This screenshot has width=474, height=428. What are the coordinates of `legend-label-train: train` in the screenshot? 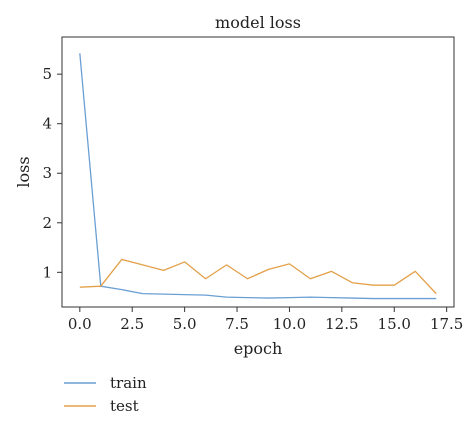 It's located at (128, 383).